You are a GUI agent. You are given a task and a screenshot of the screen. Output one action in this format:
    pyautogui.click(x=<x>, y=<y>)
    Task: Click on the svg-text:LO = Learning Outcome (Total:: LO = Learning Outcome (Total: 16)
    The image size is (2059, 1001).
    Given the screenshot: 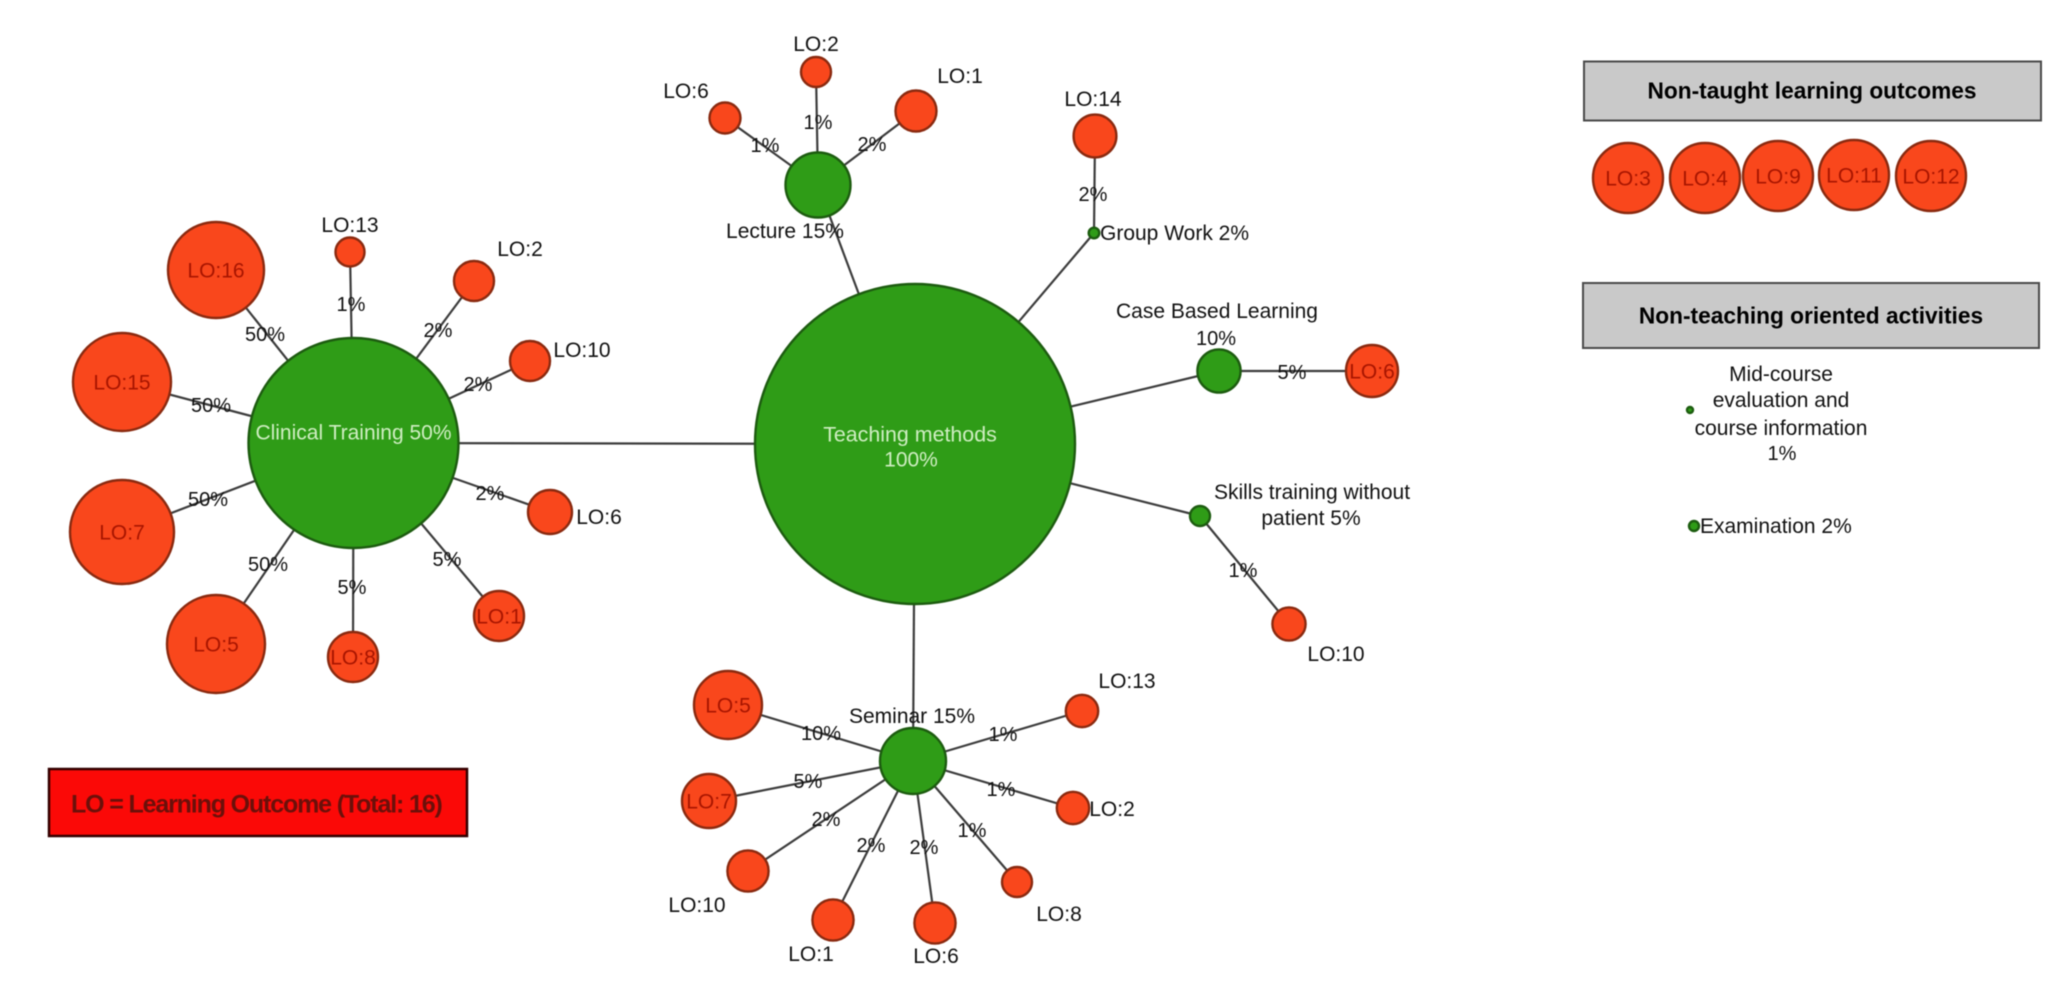 What is the action you would take?
    pyautogui.click(x=256, y=805)
    